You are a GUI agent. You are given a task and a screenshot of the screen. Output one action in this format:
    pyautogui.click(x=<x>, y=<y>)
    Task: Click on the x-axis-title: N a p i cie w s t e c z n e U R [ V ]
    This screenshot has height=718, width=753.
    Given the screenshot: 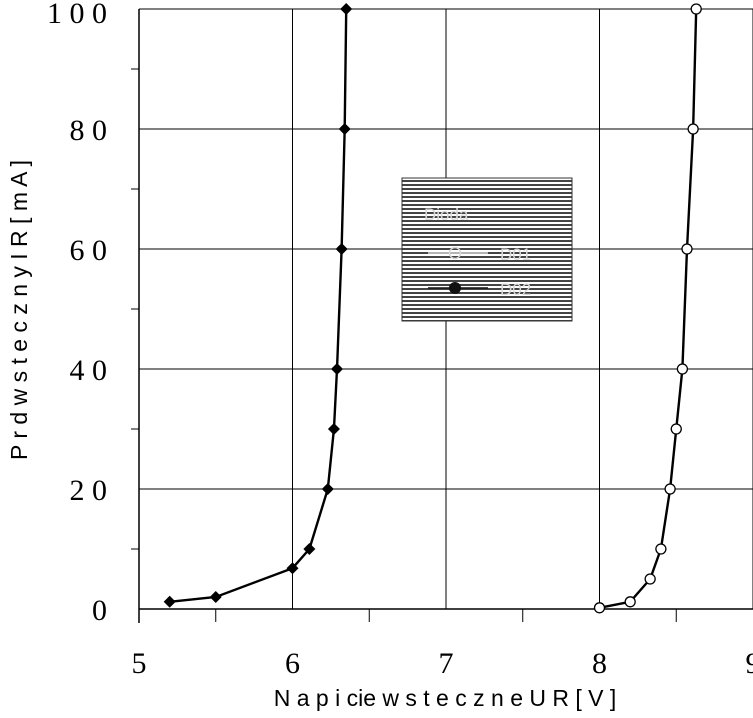 What is the action you would take?
    pyautogui.click(x=445, y=698)
    